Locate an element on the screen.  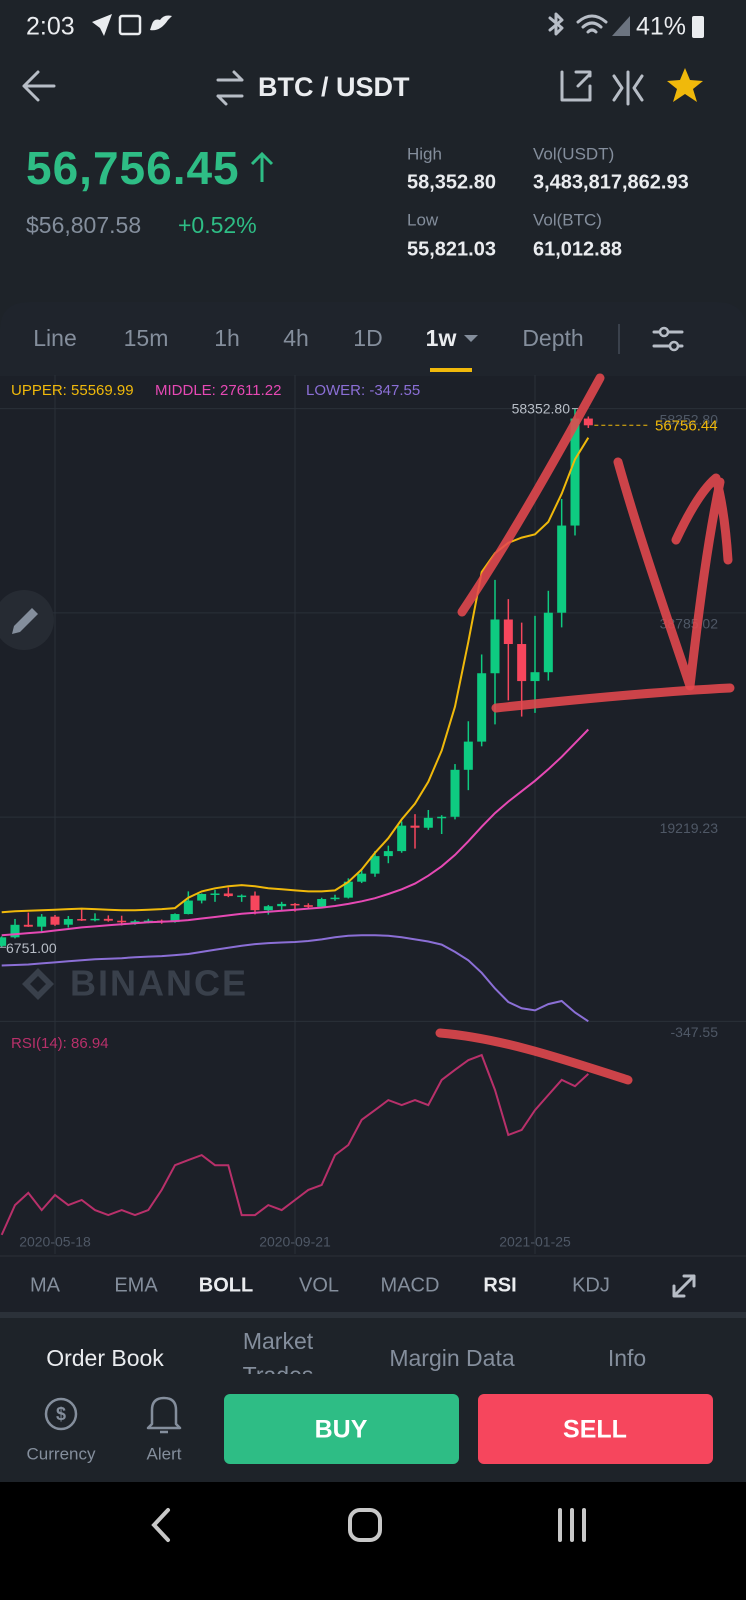
interval-tab: 4h is located at coordinates (296, 338).